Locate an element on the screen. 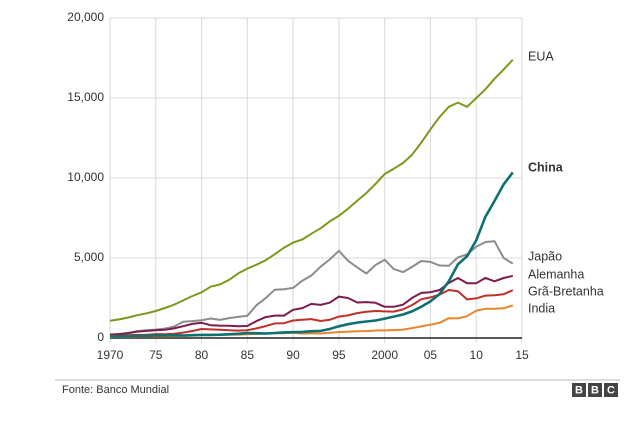 The image size is (640, 421). y-tick-label: 15,000 is located at coordinates (85, 97).